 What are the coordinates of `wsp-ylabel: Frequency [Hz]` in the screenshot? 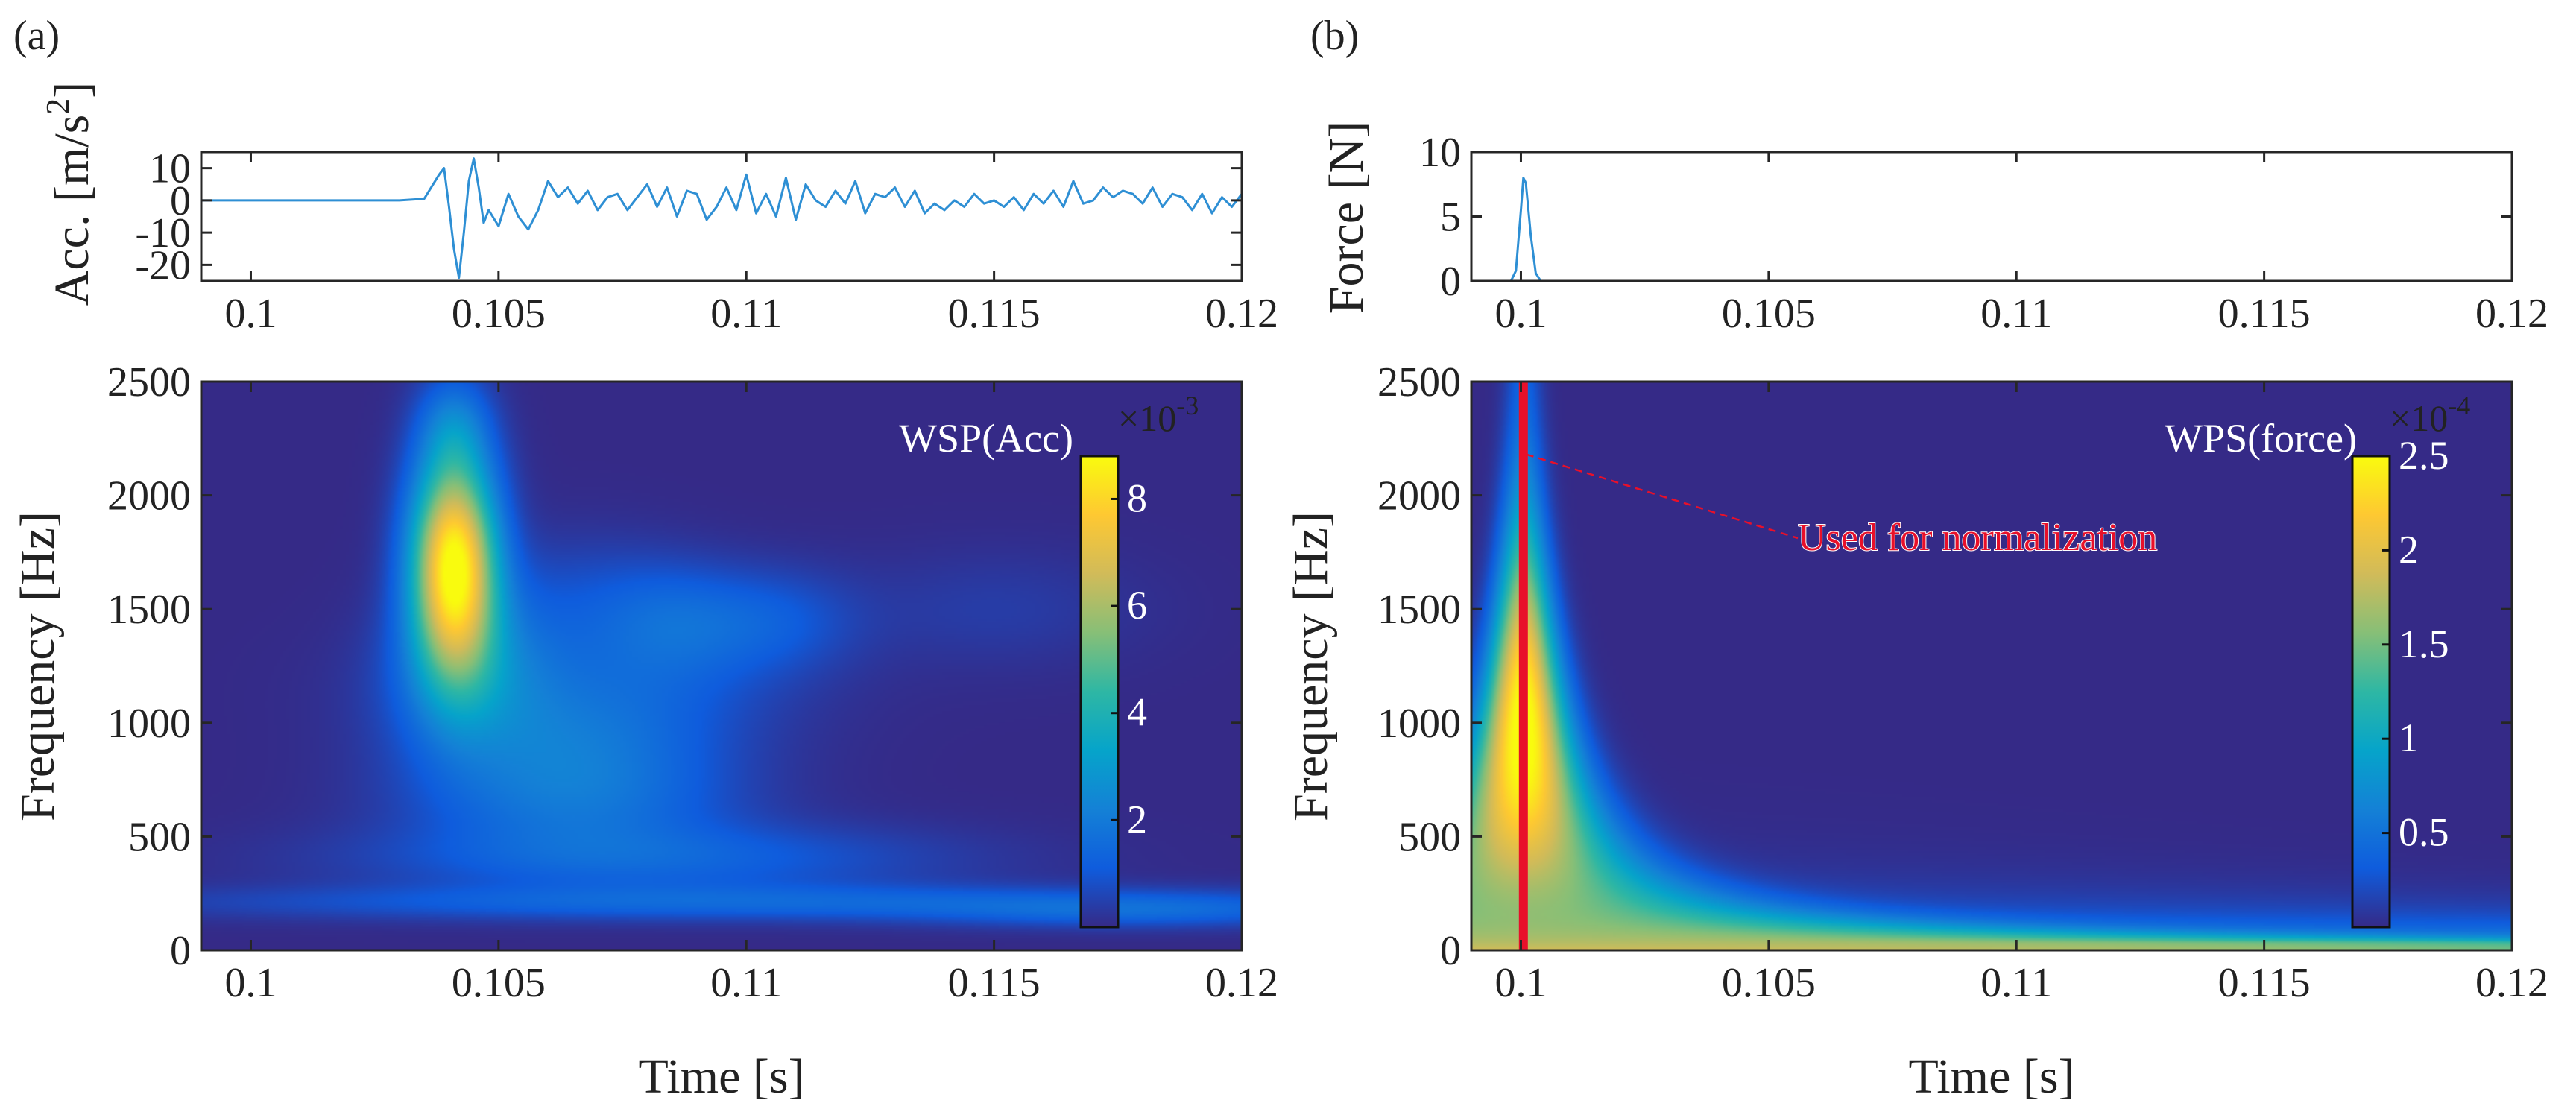 It's located at (37, 666).